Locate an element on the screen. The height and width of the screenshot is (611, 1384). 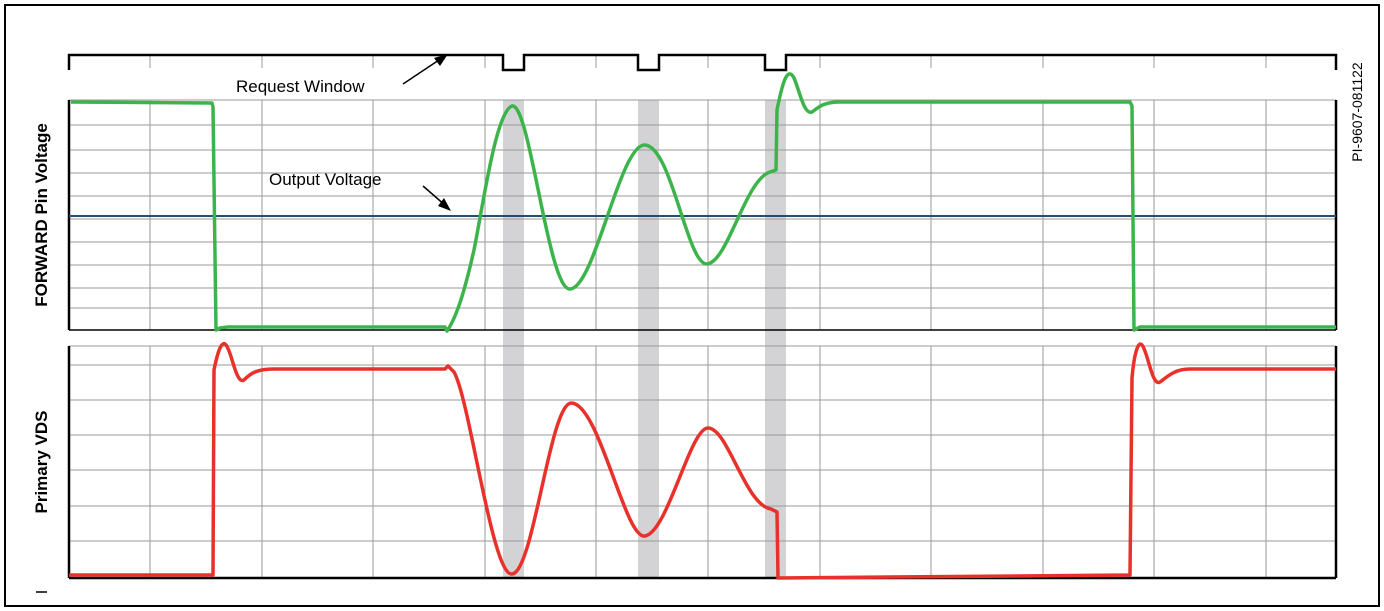
forward-pin-voltage-axis-title: FORWARD Pin Voltage is located at coordinates (41, 215).